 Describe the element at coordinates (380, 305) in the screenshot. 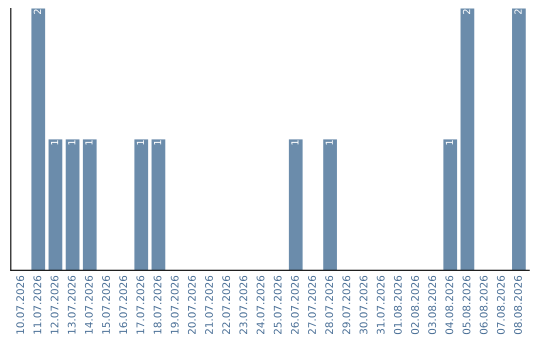

I see `x-tick-label: 31.07.2026` at that location.